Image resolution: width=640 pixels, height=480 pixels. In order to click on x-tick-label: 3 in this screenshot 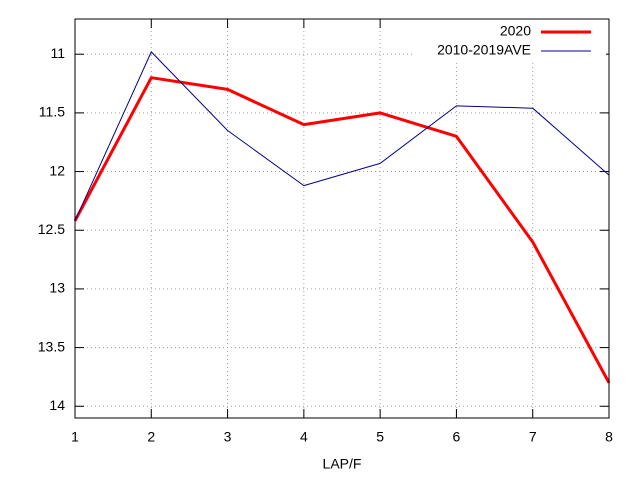, I will do `click(228, 437)`.